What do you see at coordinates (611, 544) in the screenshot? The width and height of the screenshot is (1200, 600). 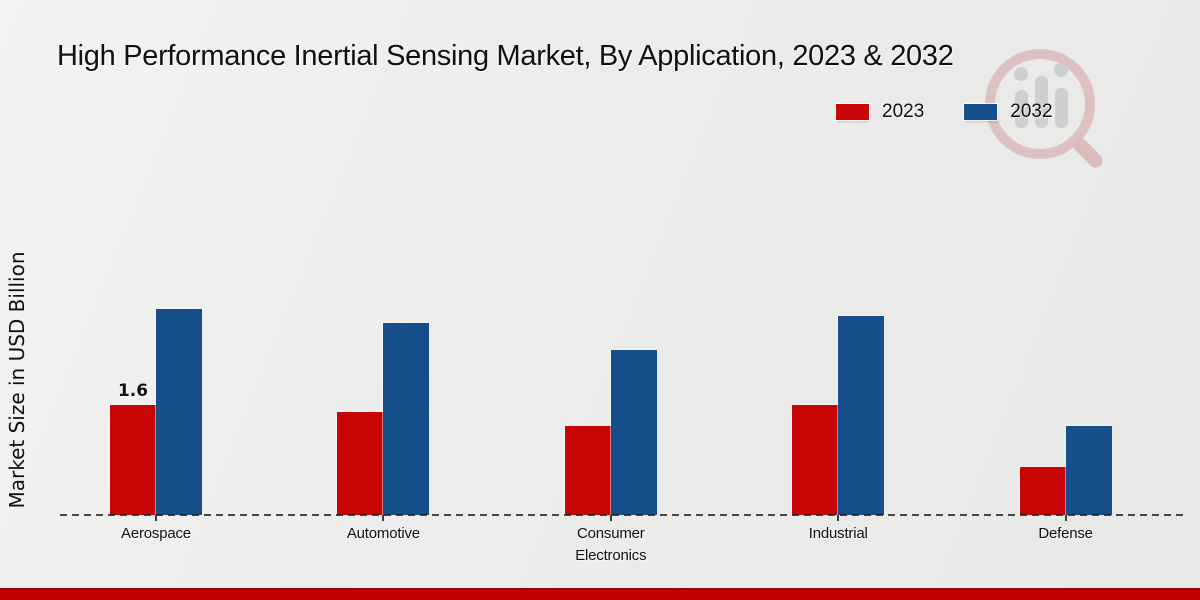 I see `category-label-consumer-electronics: Consumer Electronics` at bounding box center [611, 544].